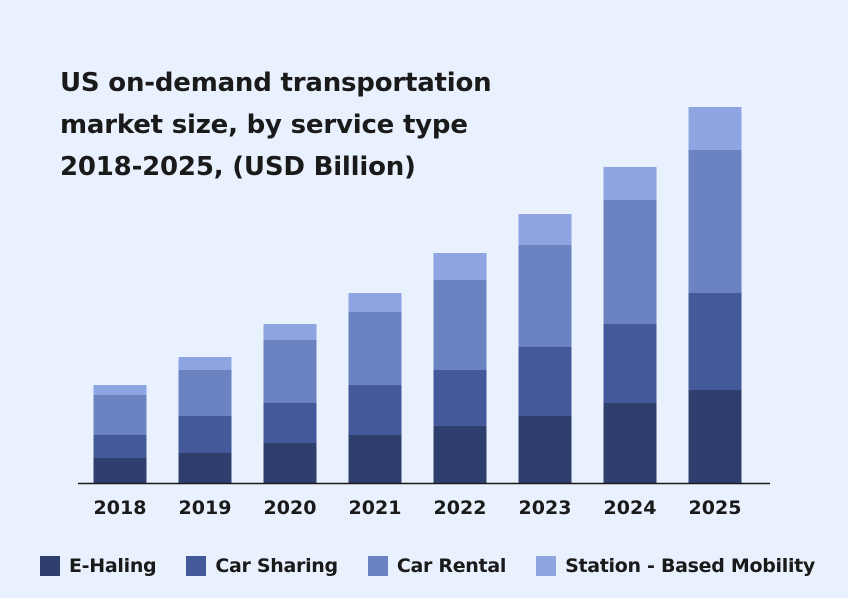 The image size is (848, 598). Describe the element at coordinates (375, 410) in the screenshot. I see `bar-2021-car-sharing` at that location.